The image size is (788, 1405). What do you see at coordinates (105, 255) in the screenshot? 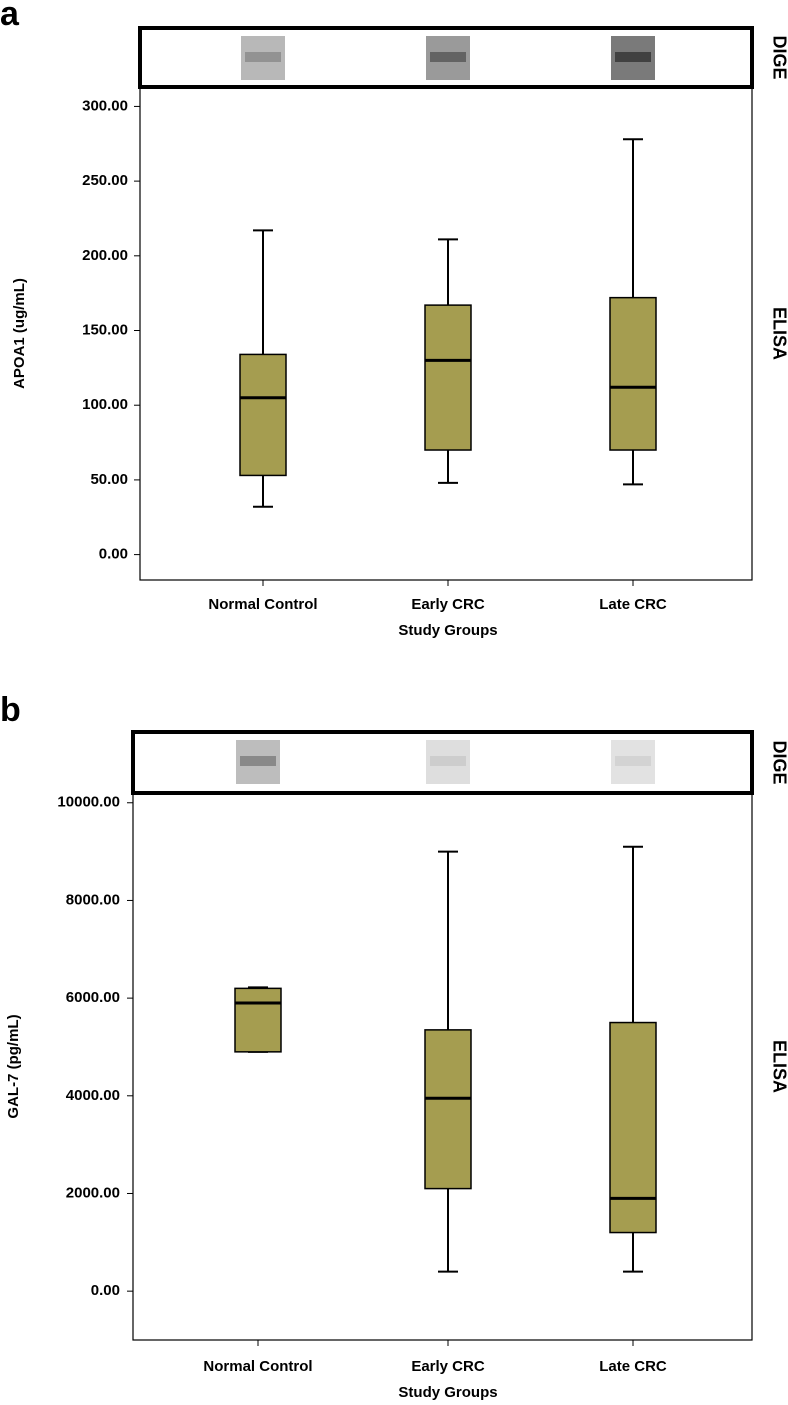
I see `y-tick-label: 200.00` at bounding box center [105, 255].